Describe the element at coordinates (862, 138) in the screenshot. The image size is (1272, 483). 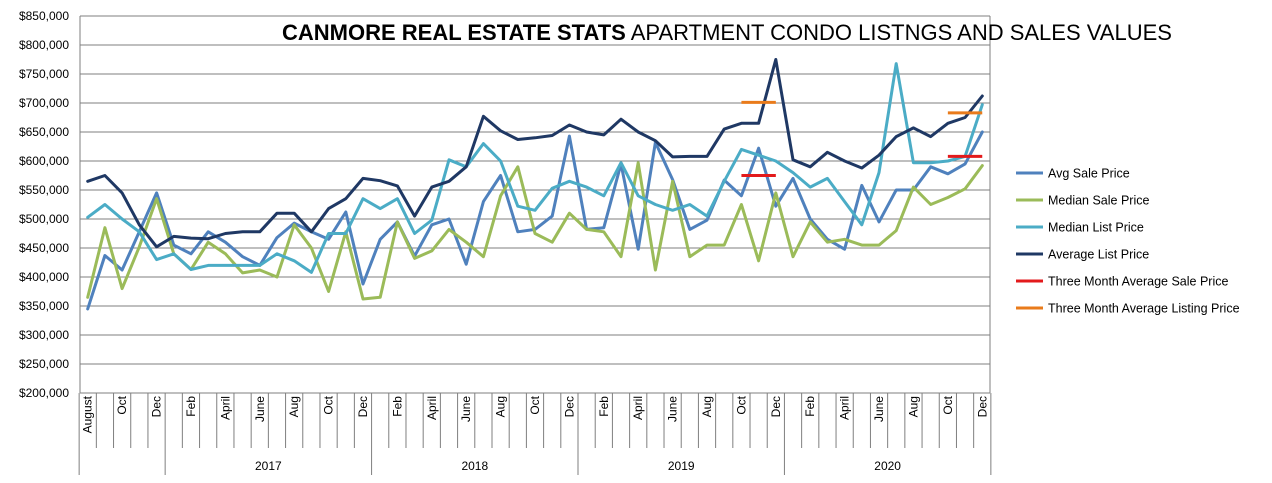
I see `three-month-average-layer` at that location.